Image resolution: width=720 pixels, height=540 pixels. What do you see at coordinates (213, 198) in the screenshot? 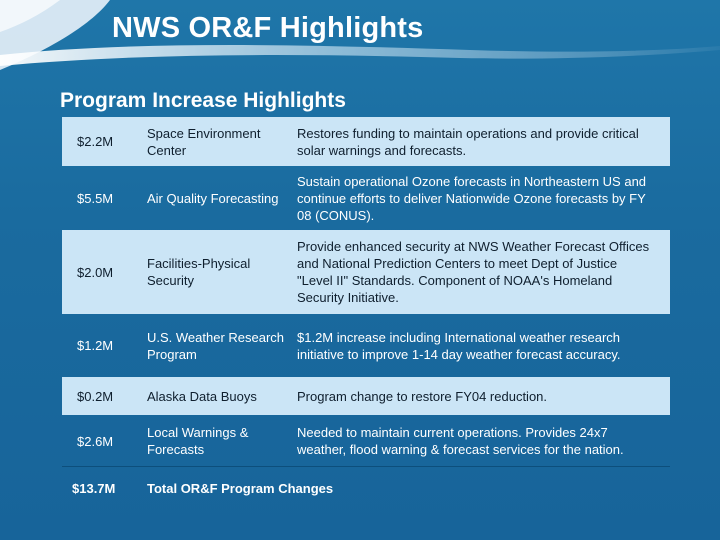
I see `program-cell: Air Quality Forecasting` at bounding box center [213, 198].